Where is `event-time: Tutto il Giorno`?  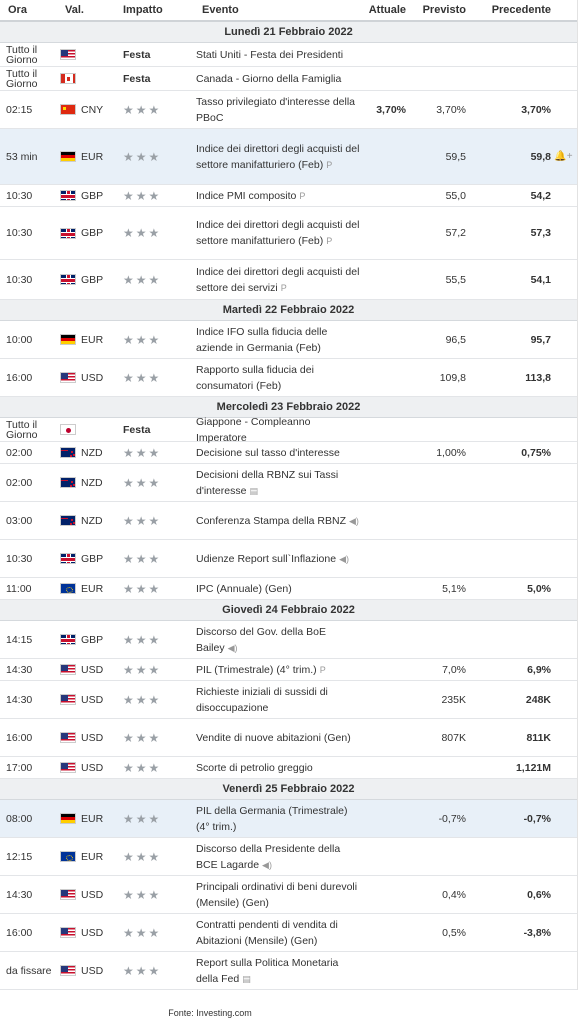 event-time: Tutto il Giorno is located at coordinates (22, 78).